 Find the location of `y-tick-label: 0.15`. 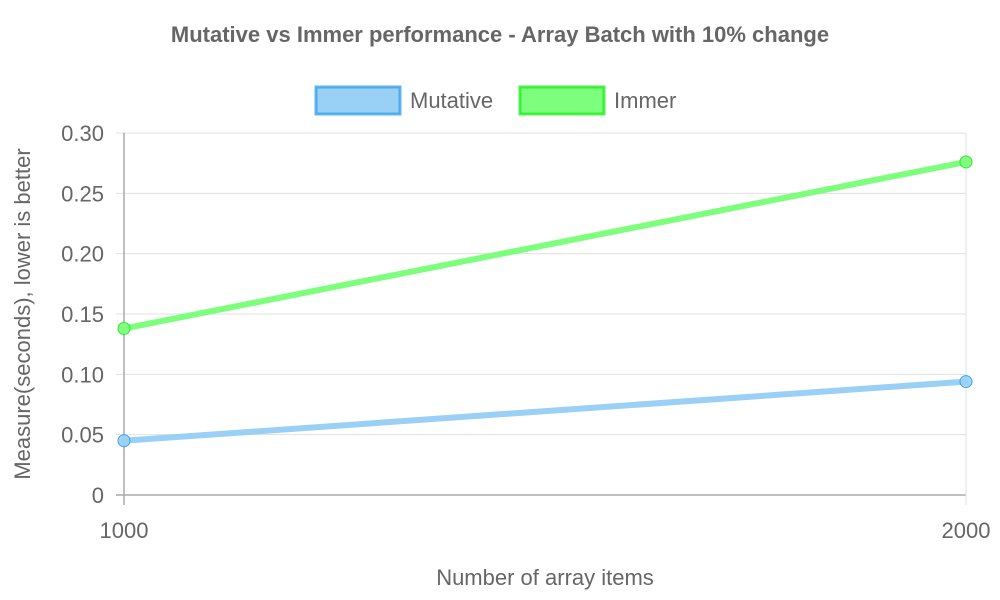

y-tick-label: 0.15 is located at coordinates (82, 314).